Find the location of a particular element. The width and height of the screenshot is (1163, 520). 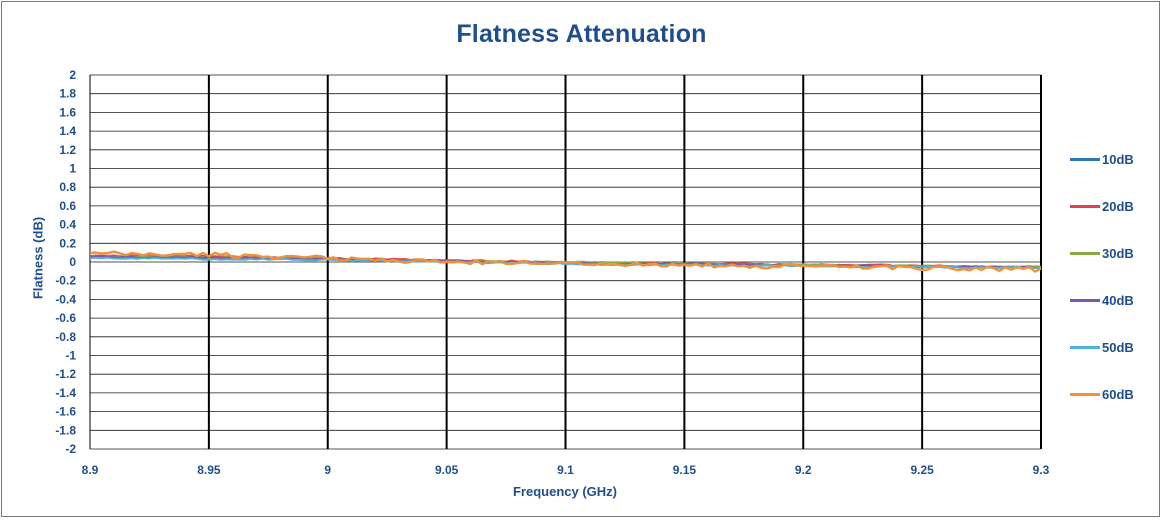

x-tick-label: 9.15 is located at coordinates (685, 470).